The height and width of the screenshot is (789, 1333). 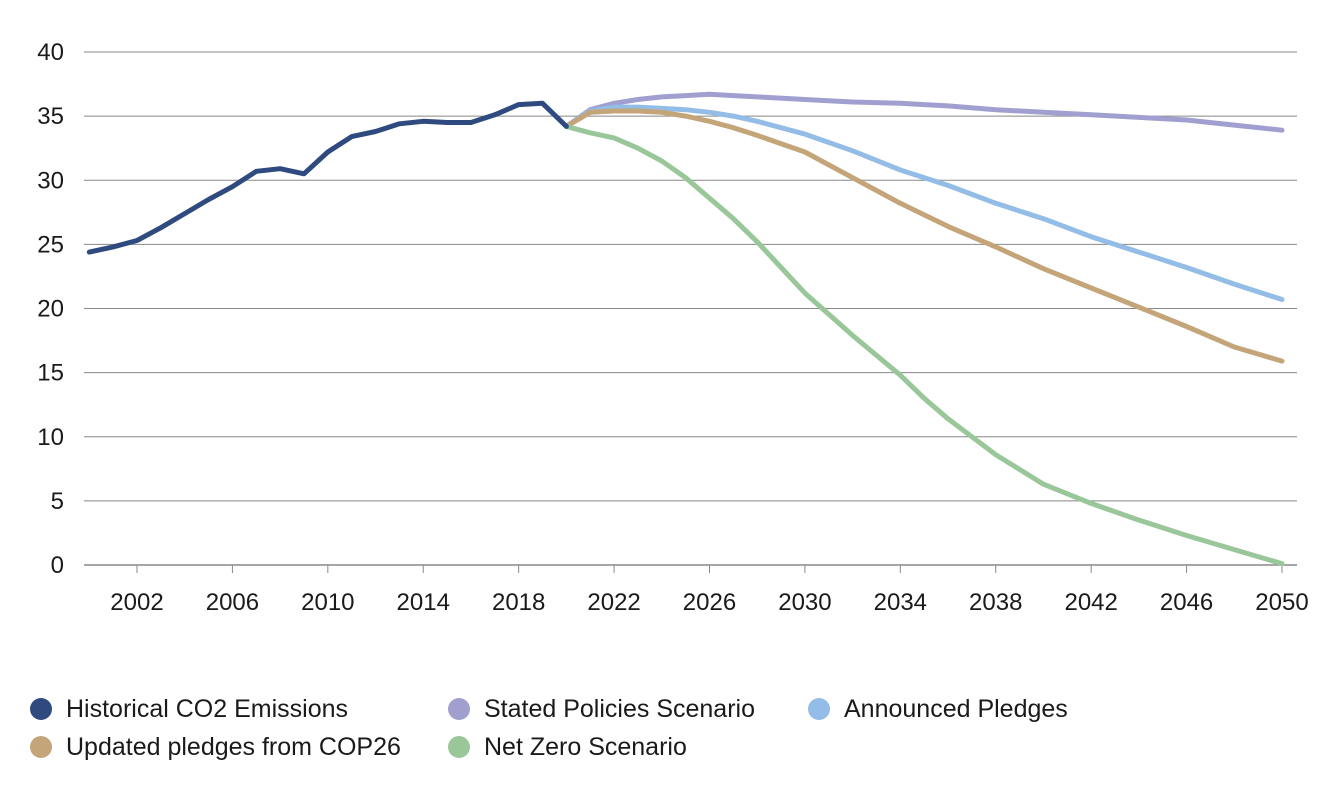 I want to click on y-tick-label-10: 10, so click(x=50, y=437).